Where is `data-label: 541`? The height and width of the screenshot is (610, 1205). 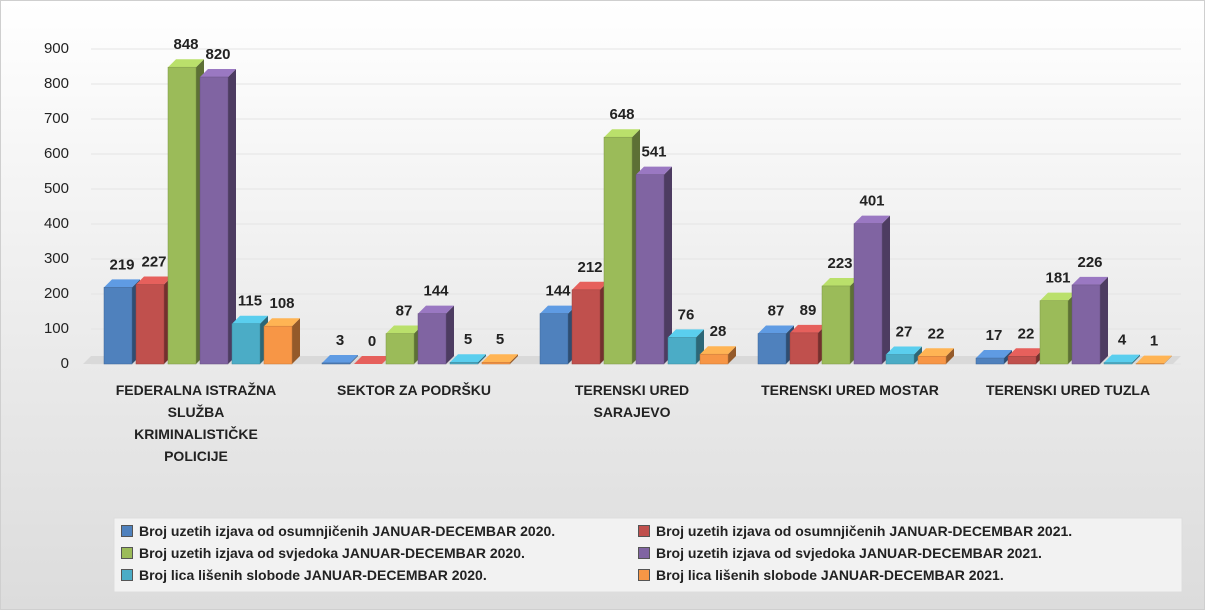
data-label: 541 is located at coordinates (653, 152).